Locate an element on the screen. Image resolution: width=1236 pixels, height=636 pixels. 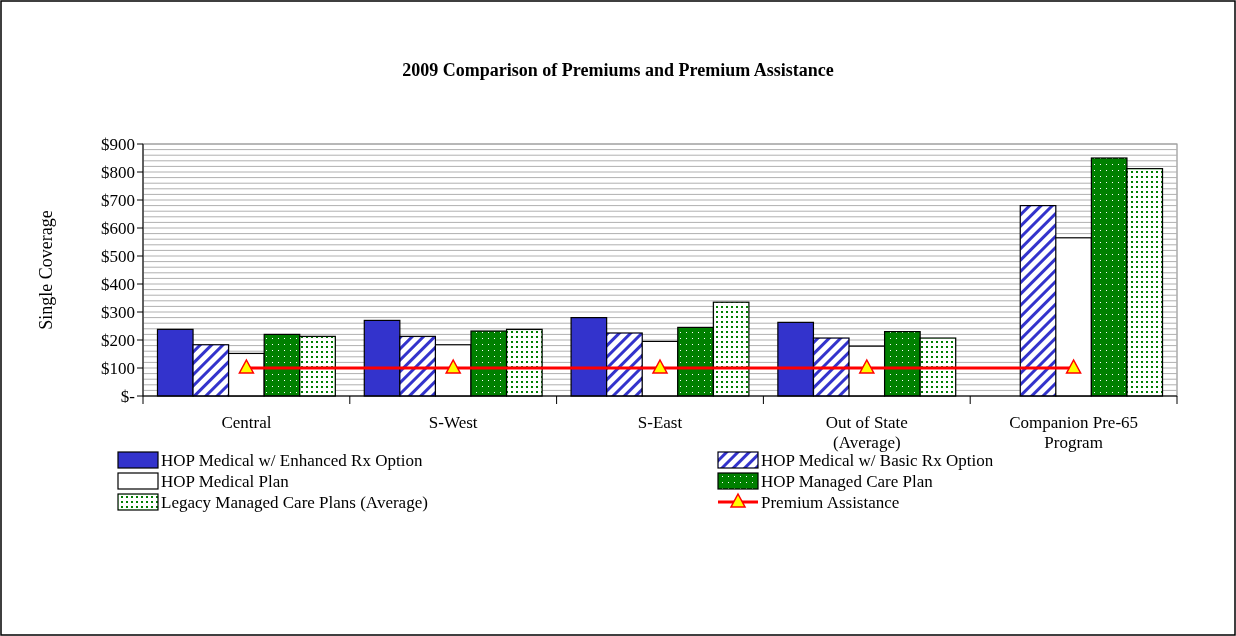
y-tick-label: $400 is located at coordinates (118, 284).